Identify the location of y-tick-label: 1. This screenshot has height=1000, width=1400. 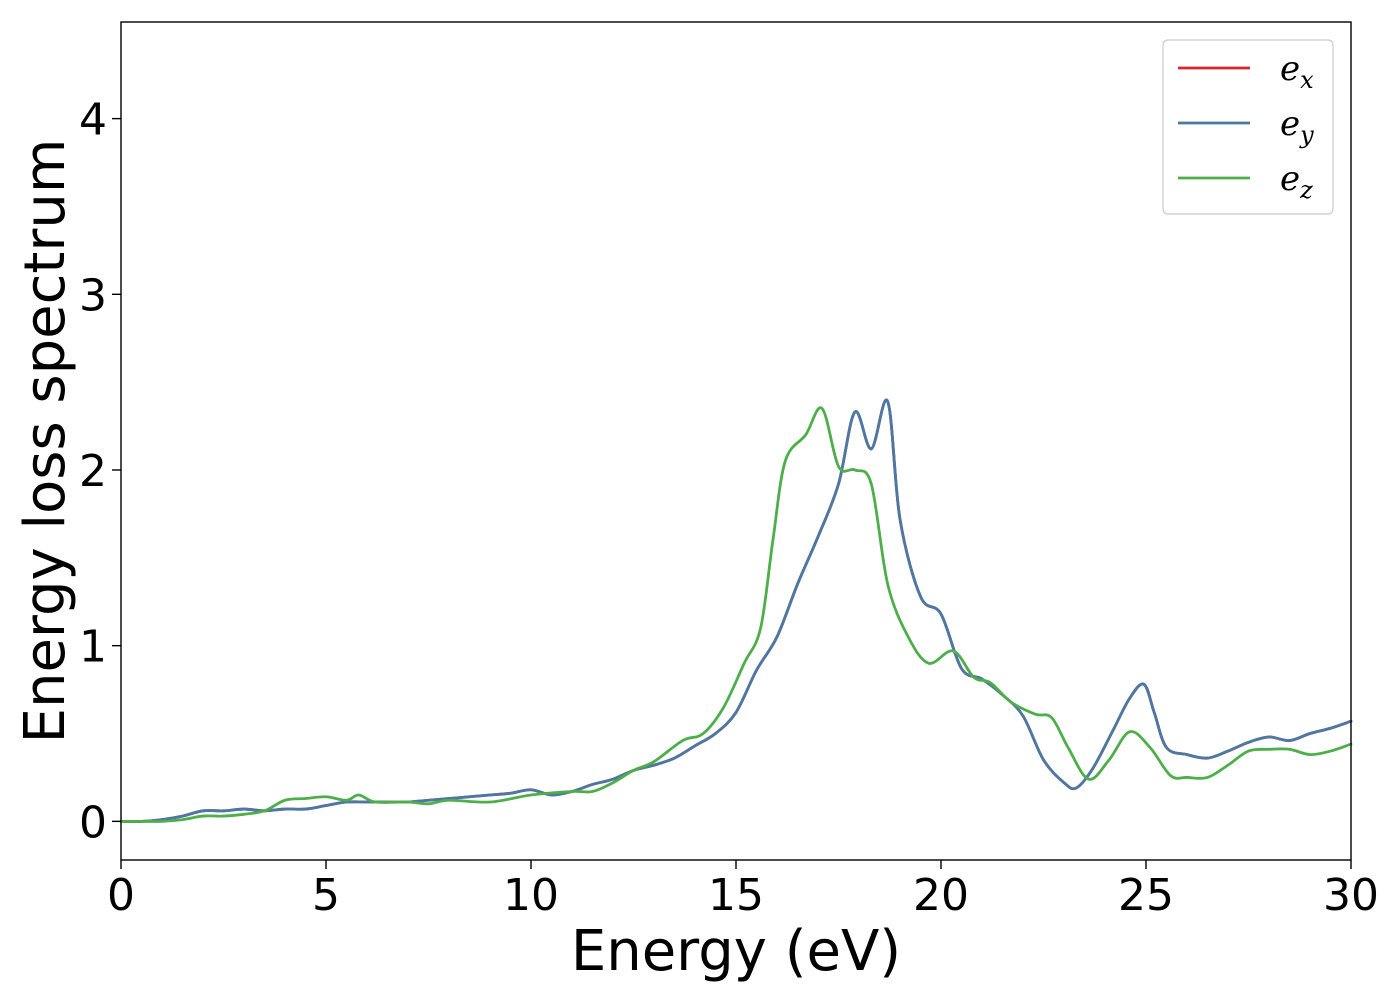
(93, 647).